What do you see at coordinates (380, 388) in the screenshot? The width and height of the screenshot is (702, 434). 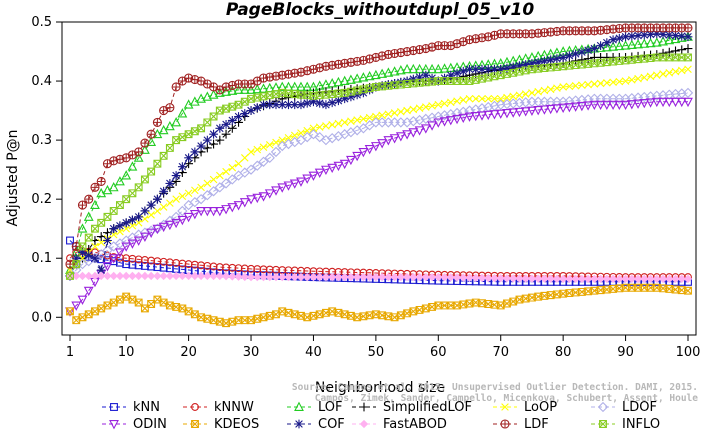 I see `x-axis-label: Neighborhood size` at bounding box center [380, 388].